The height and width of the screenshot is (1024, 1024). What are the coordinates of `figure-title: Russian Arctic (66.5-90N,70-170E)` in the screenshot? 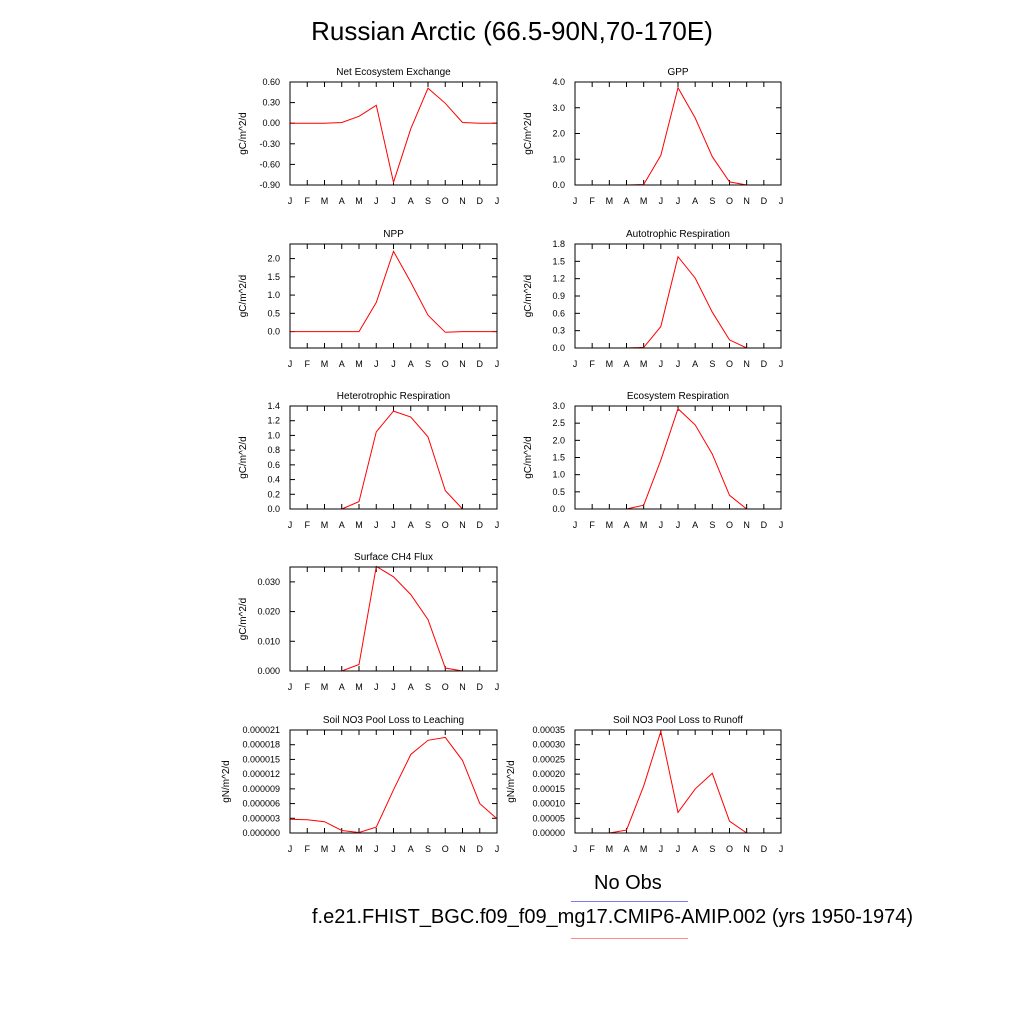 It's located at (512, 31).